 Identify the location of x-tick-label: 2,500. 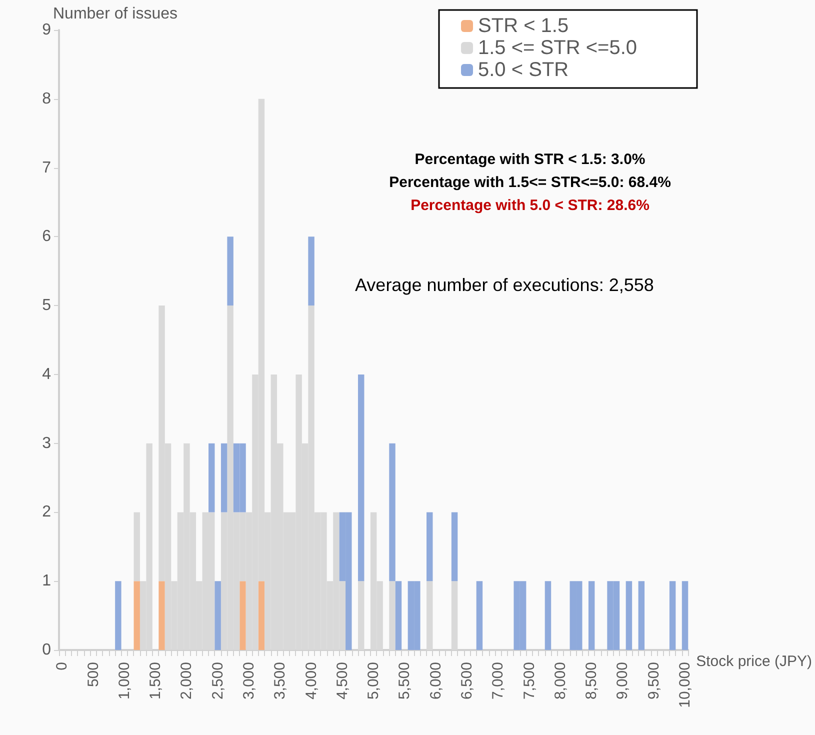
(217, 681).